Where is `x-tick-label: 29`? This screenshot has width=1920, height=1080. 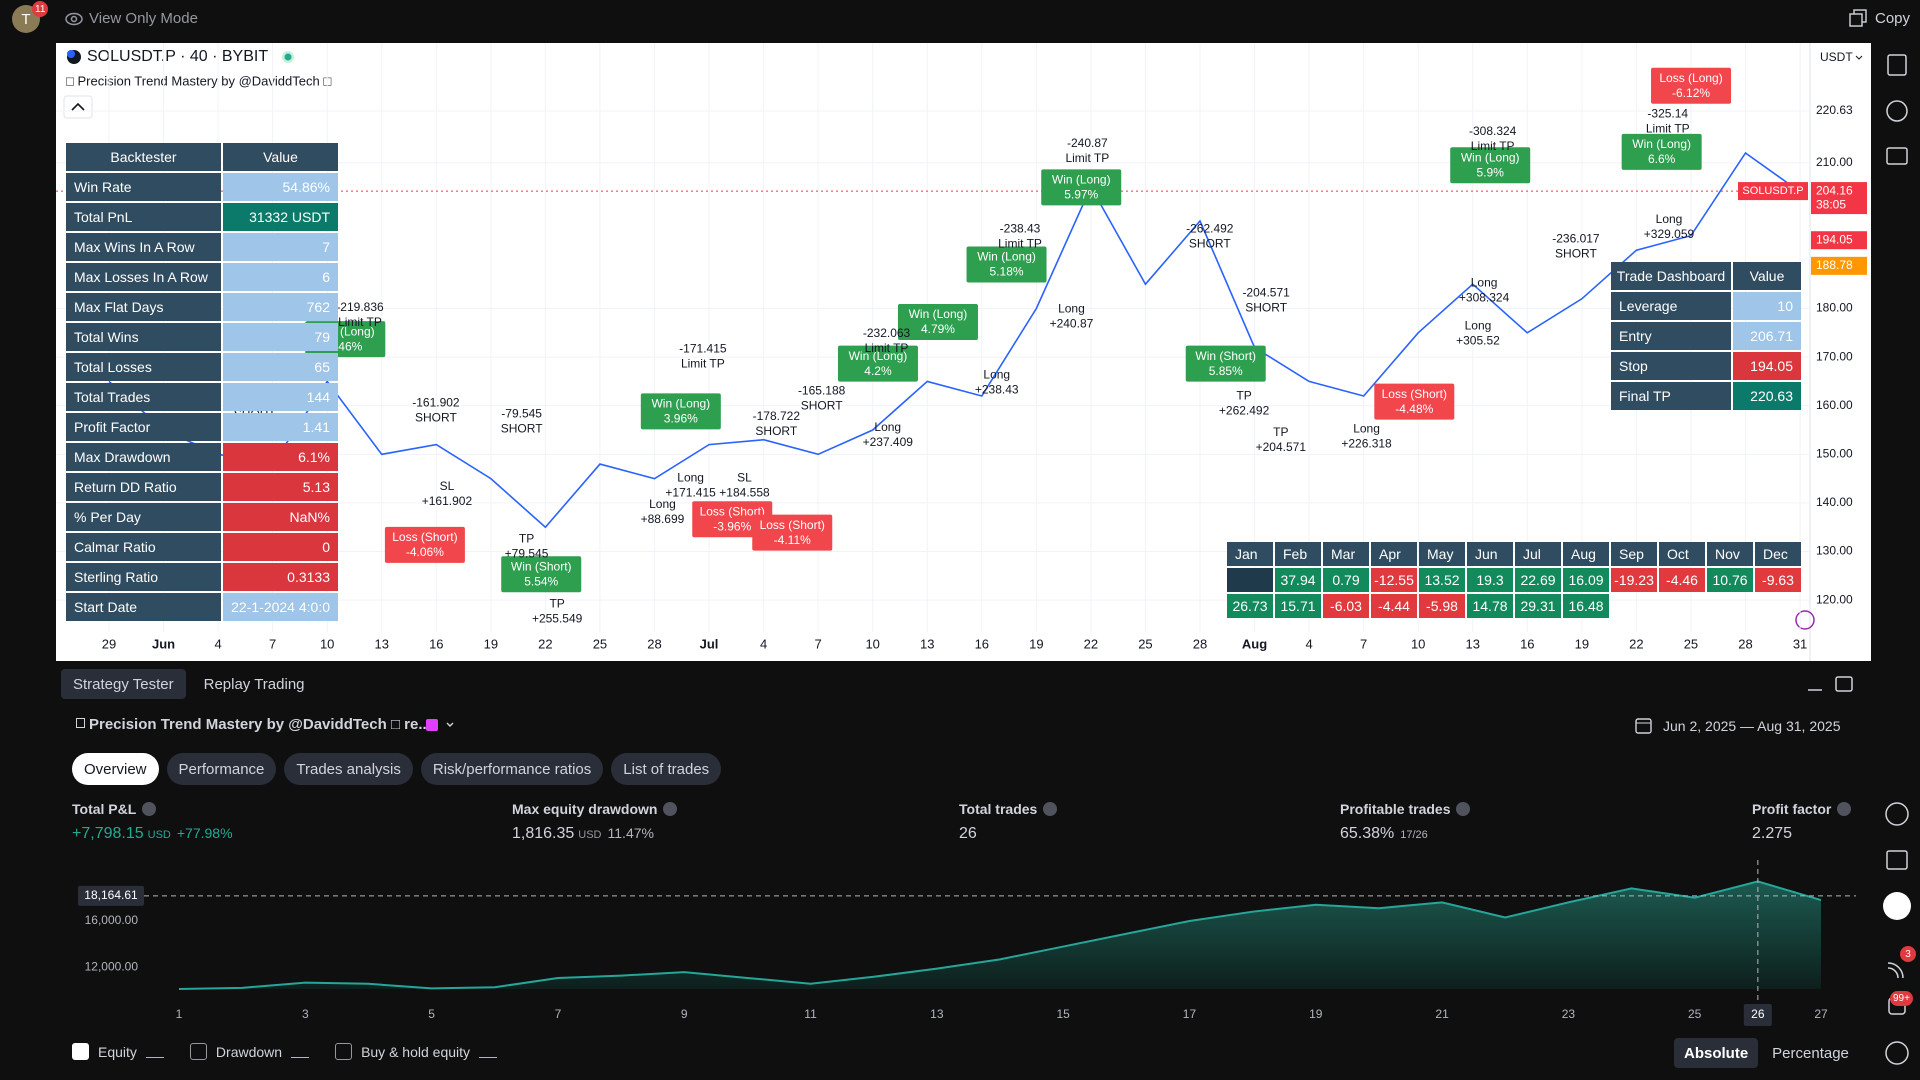
x-tick-label: 29 is located at coordinates (109, 643).